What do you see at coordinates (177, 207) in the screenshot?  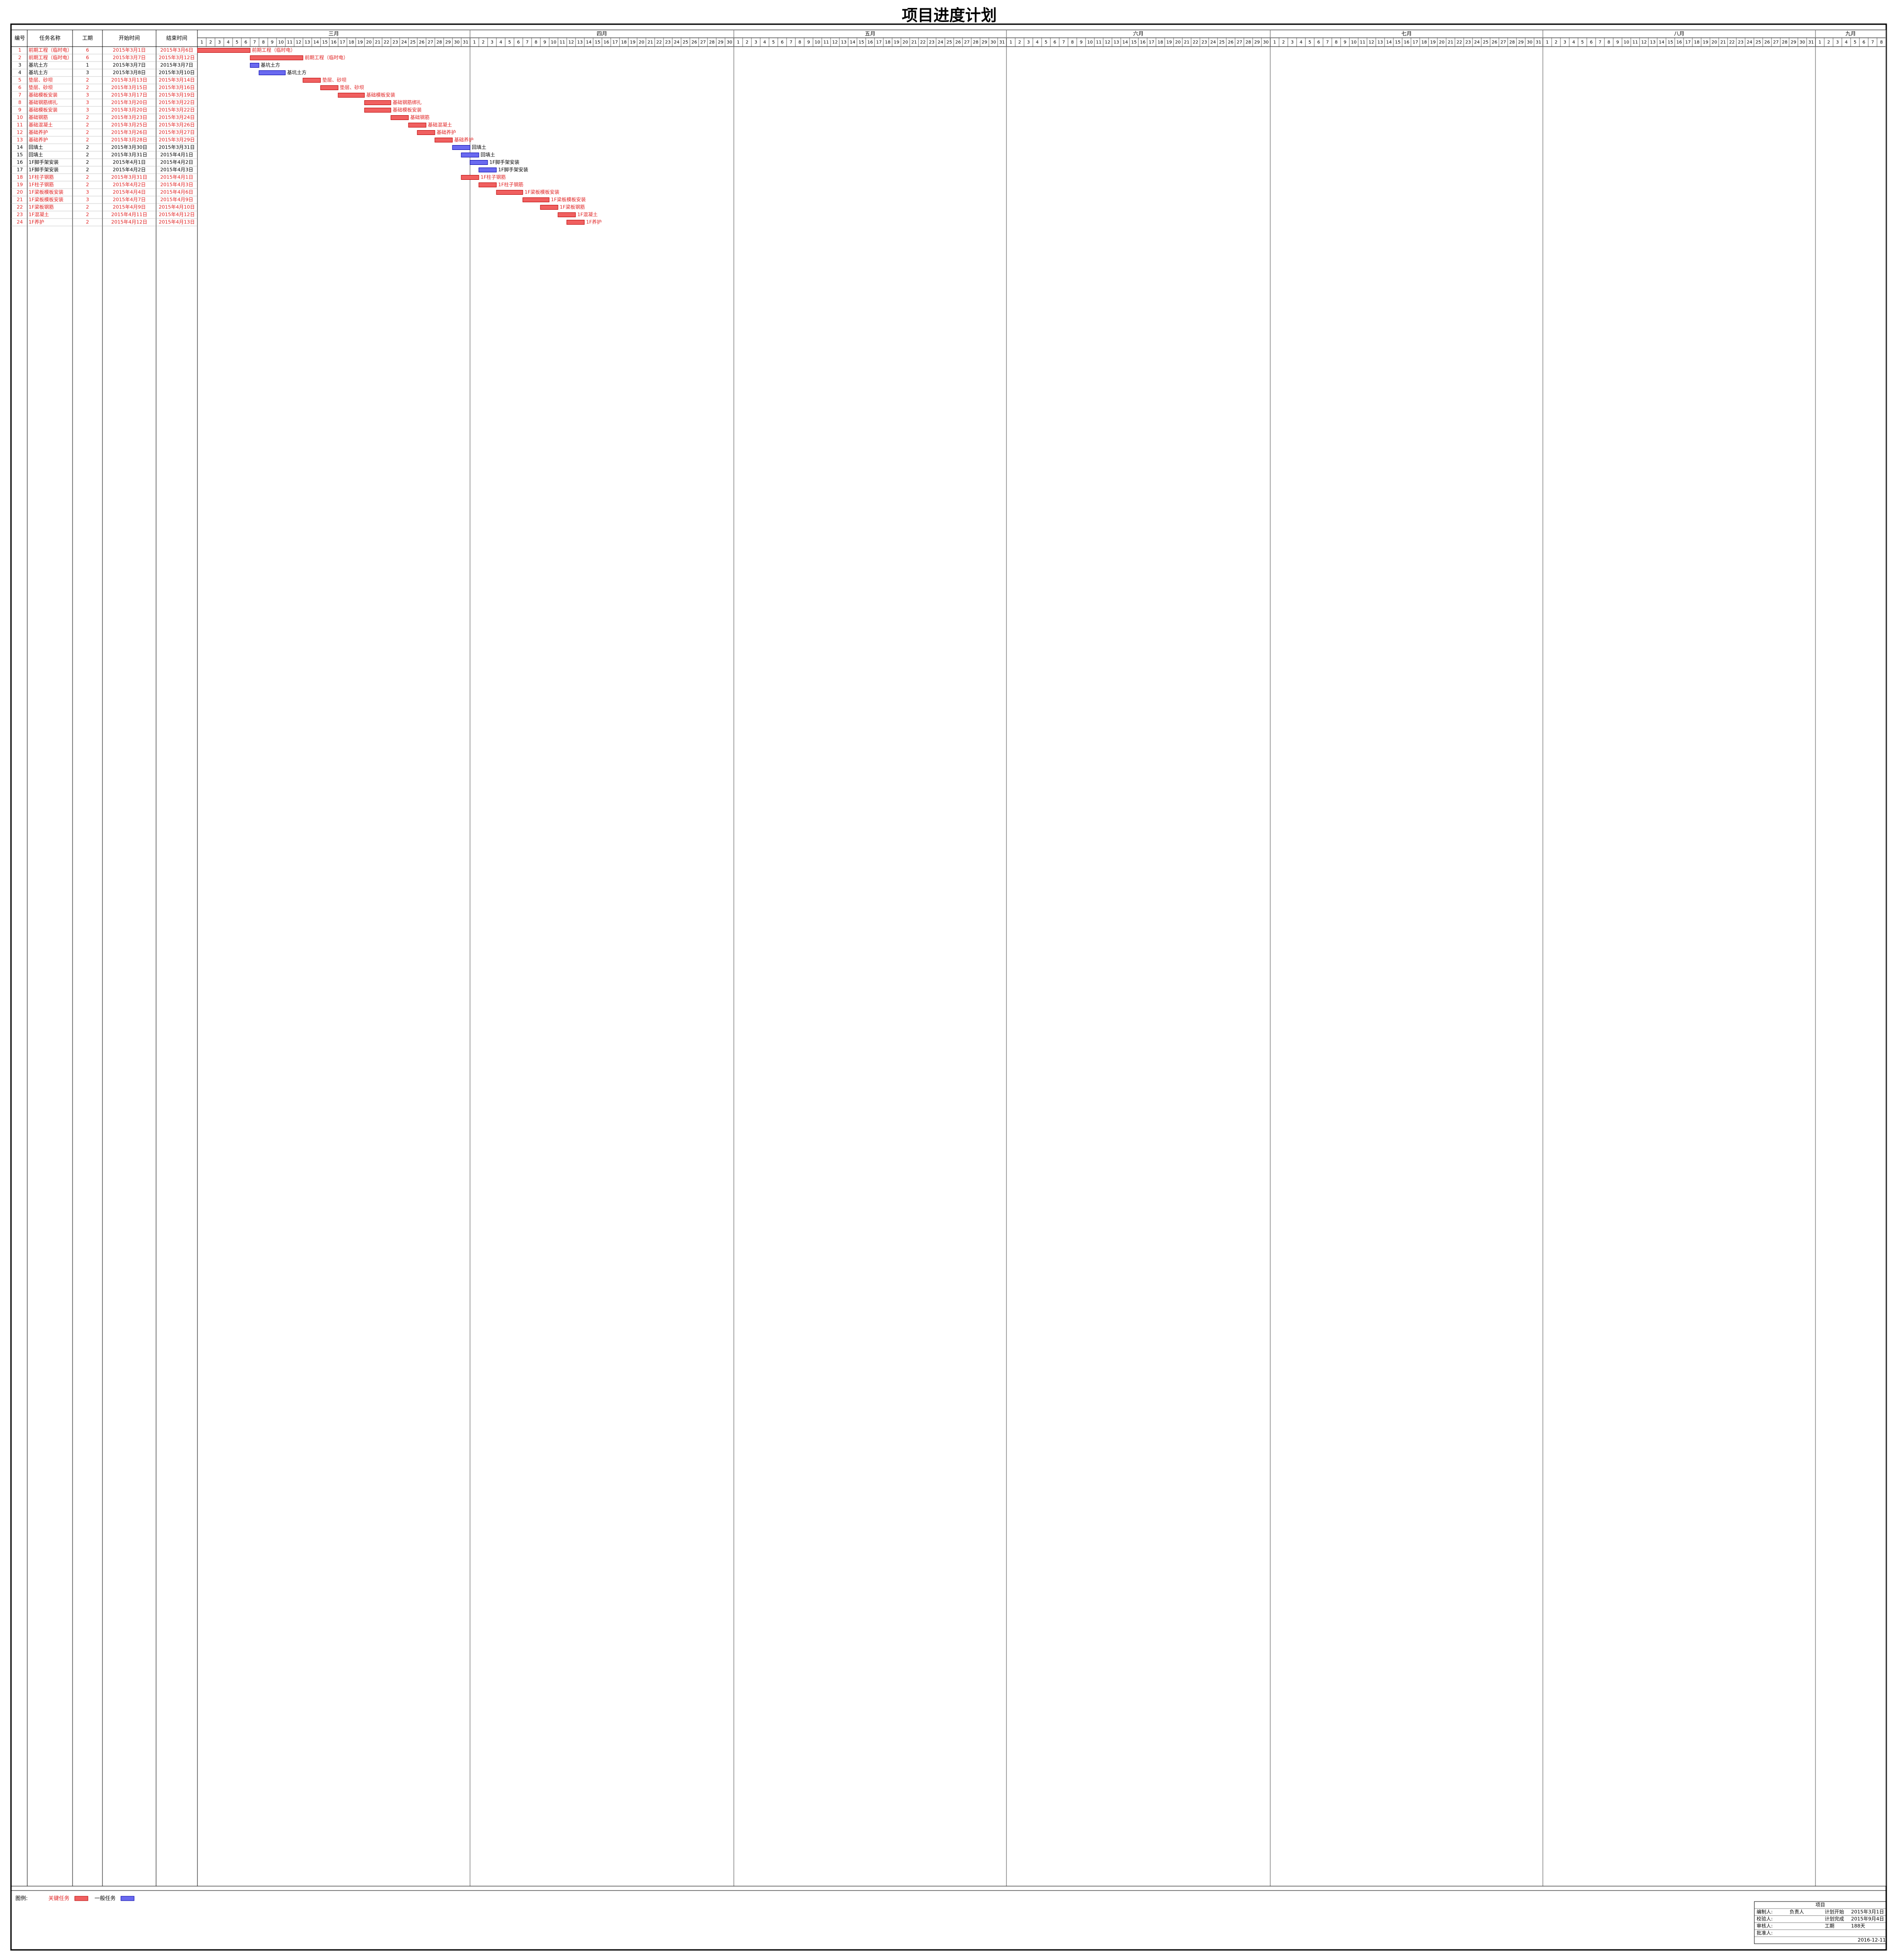 I see `cell-end: 2015年4月10日` at bounding box center [177, 207].